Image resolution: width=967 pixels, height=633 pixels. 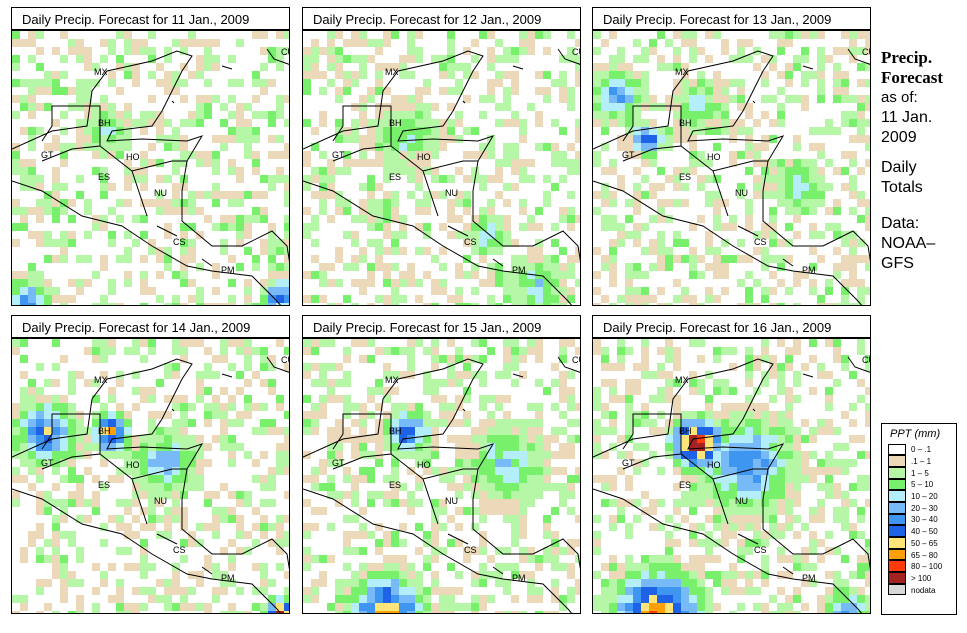 I want to click on legend-swatch, so click(x=897, y=531).